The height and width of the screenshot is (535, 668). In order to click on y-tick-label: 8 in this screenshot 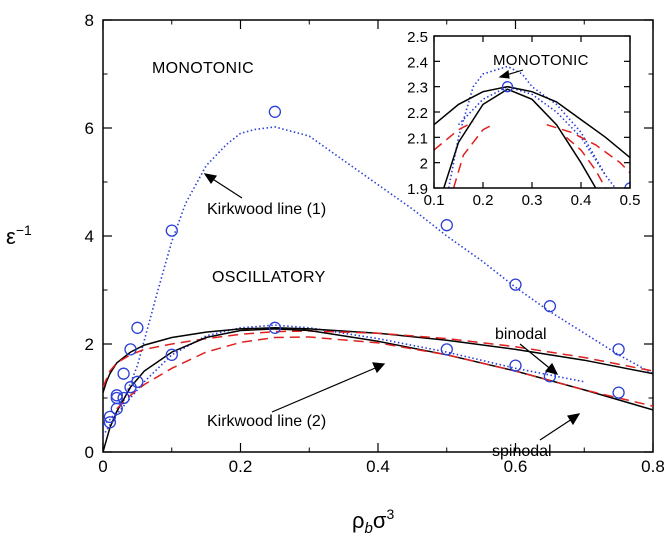, I will do `click(89, 20)`.